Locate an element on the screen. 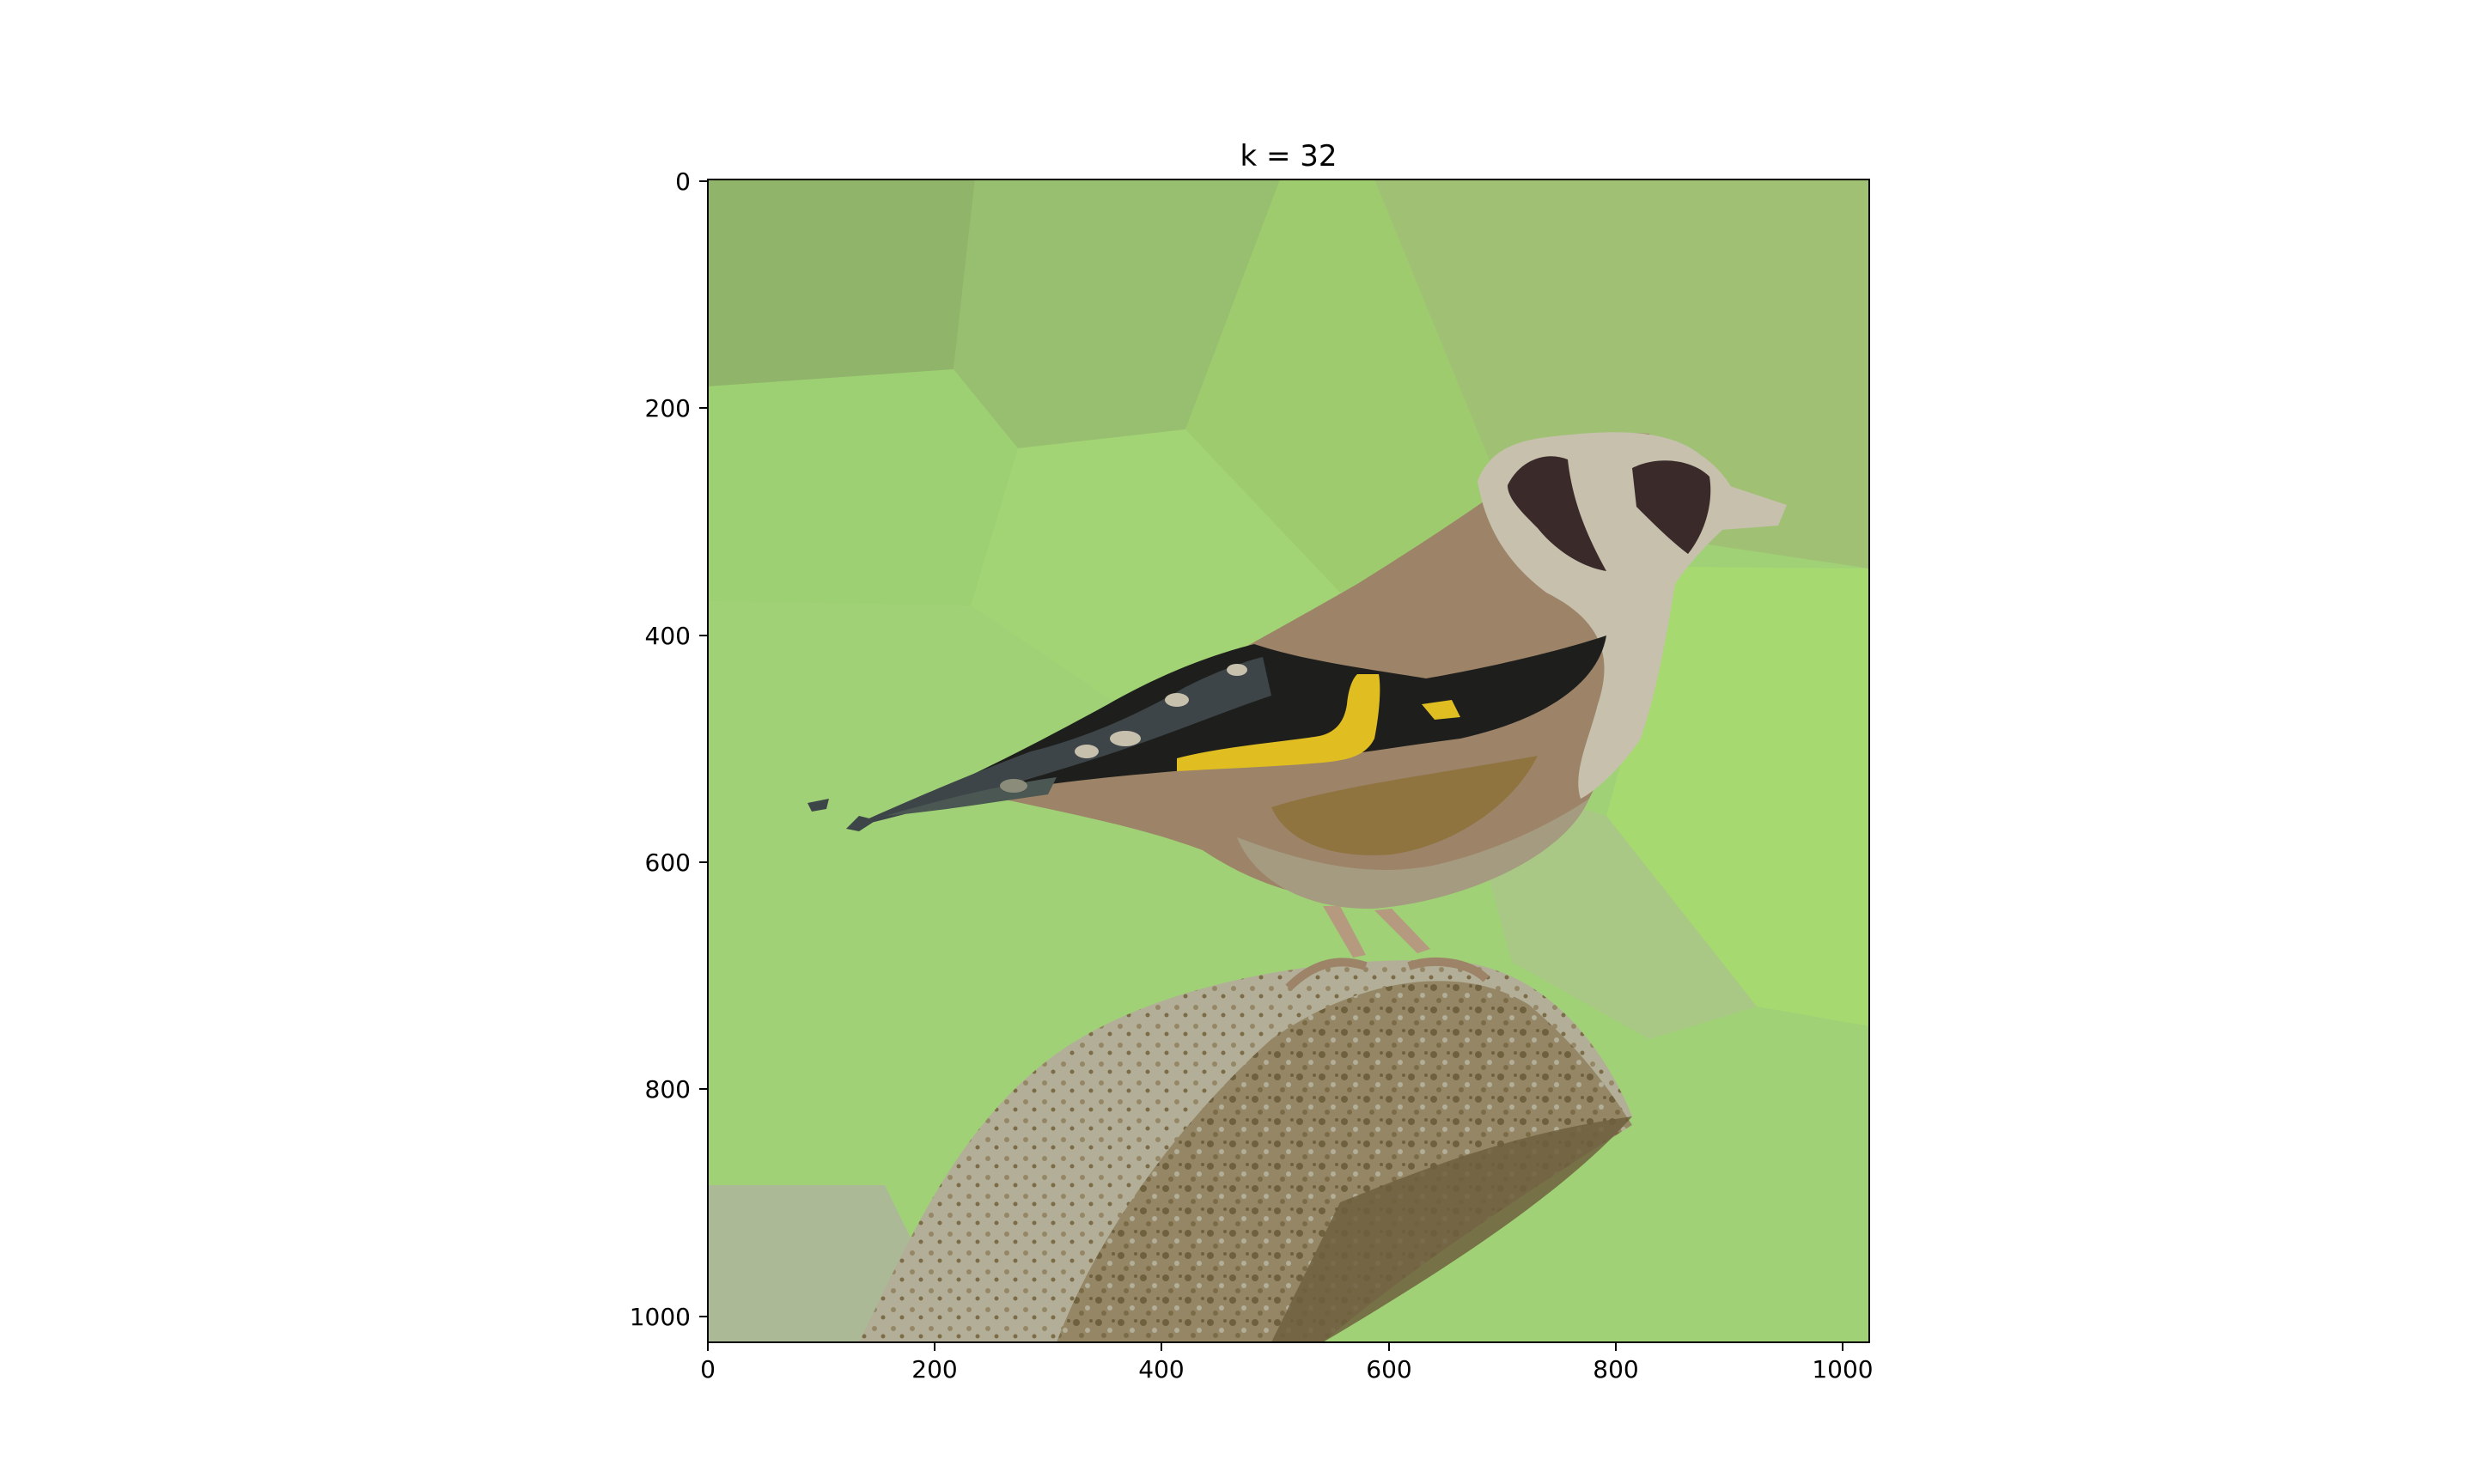 The image size is (2474, 1484). x-tick-label: 200 is located at coordinates (934, 1369).